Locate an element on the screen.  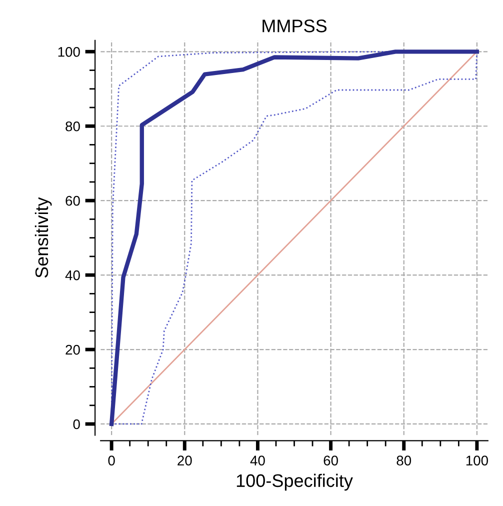
y-tick-label: 60 is located at coordinates (73, 201).